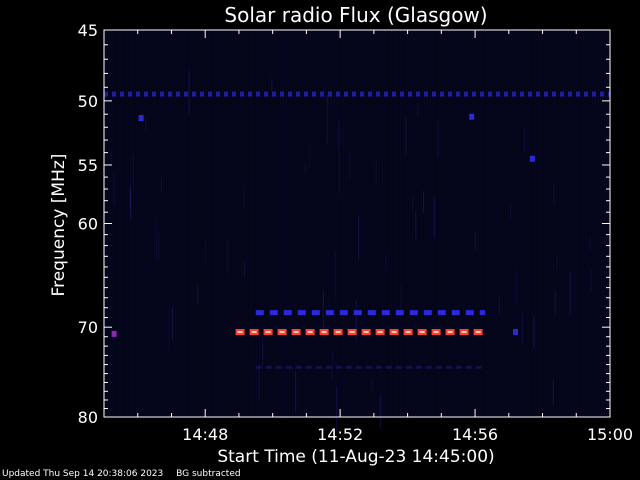 Image resolution: width=640 pixels, height=480 pixels. I want to click on chart-title: Solar radio Flux (Glasgow), so click(355, 15).